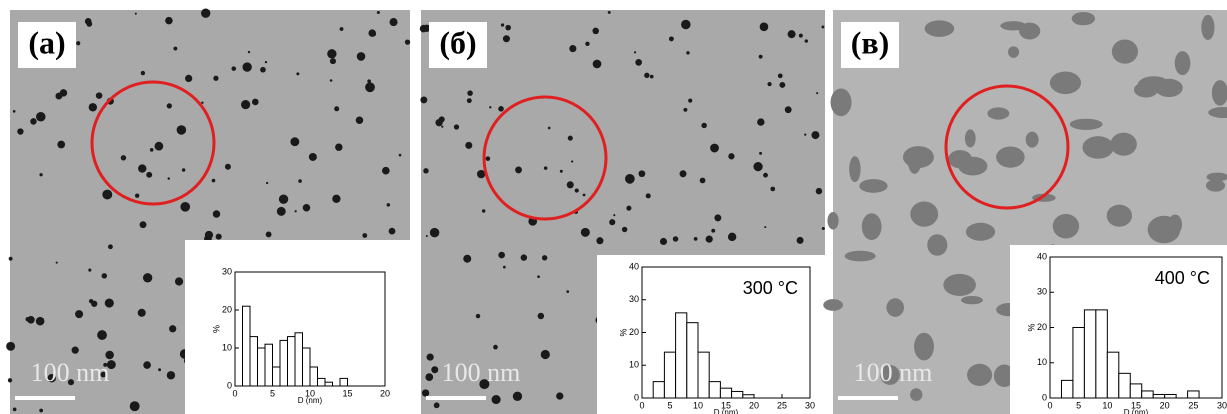 This screenshot has width=1227, height=414. I want to click on annotation: 300 °C, so click(770, 288).